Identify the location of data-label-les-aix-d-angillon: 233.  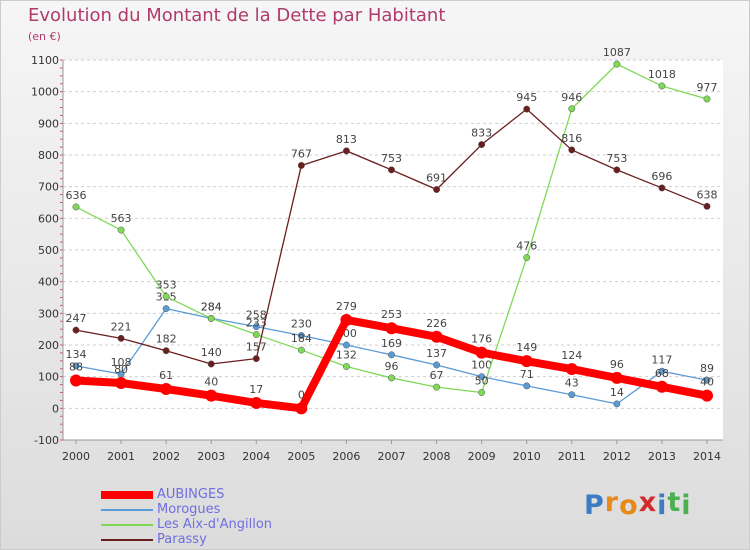
(256, 323).